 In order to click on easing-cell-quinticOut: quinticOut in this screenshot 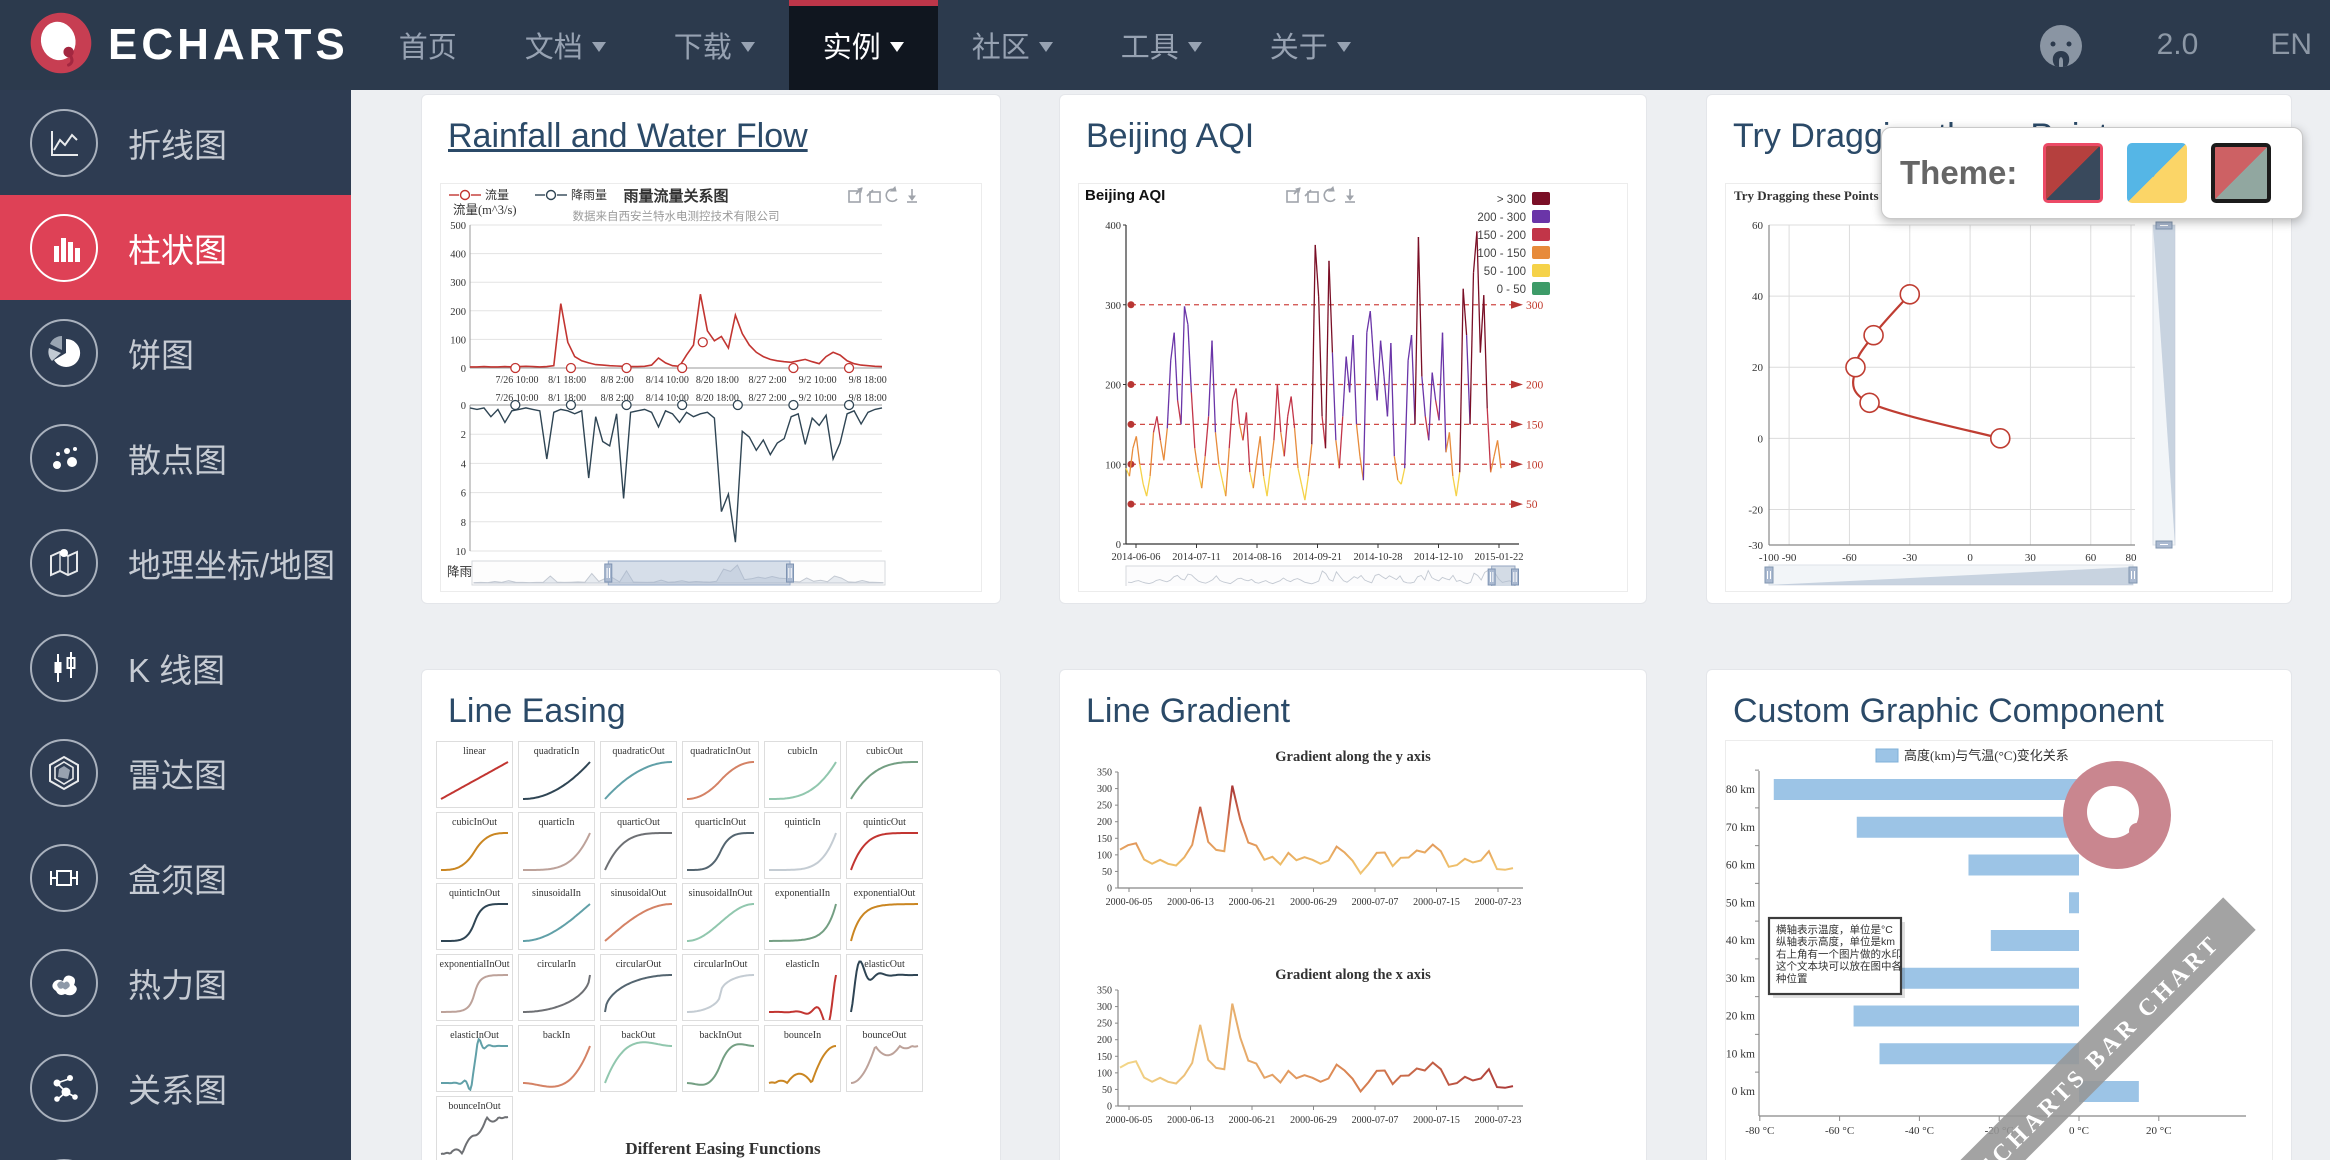, I will do `click(884, 845)`.